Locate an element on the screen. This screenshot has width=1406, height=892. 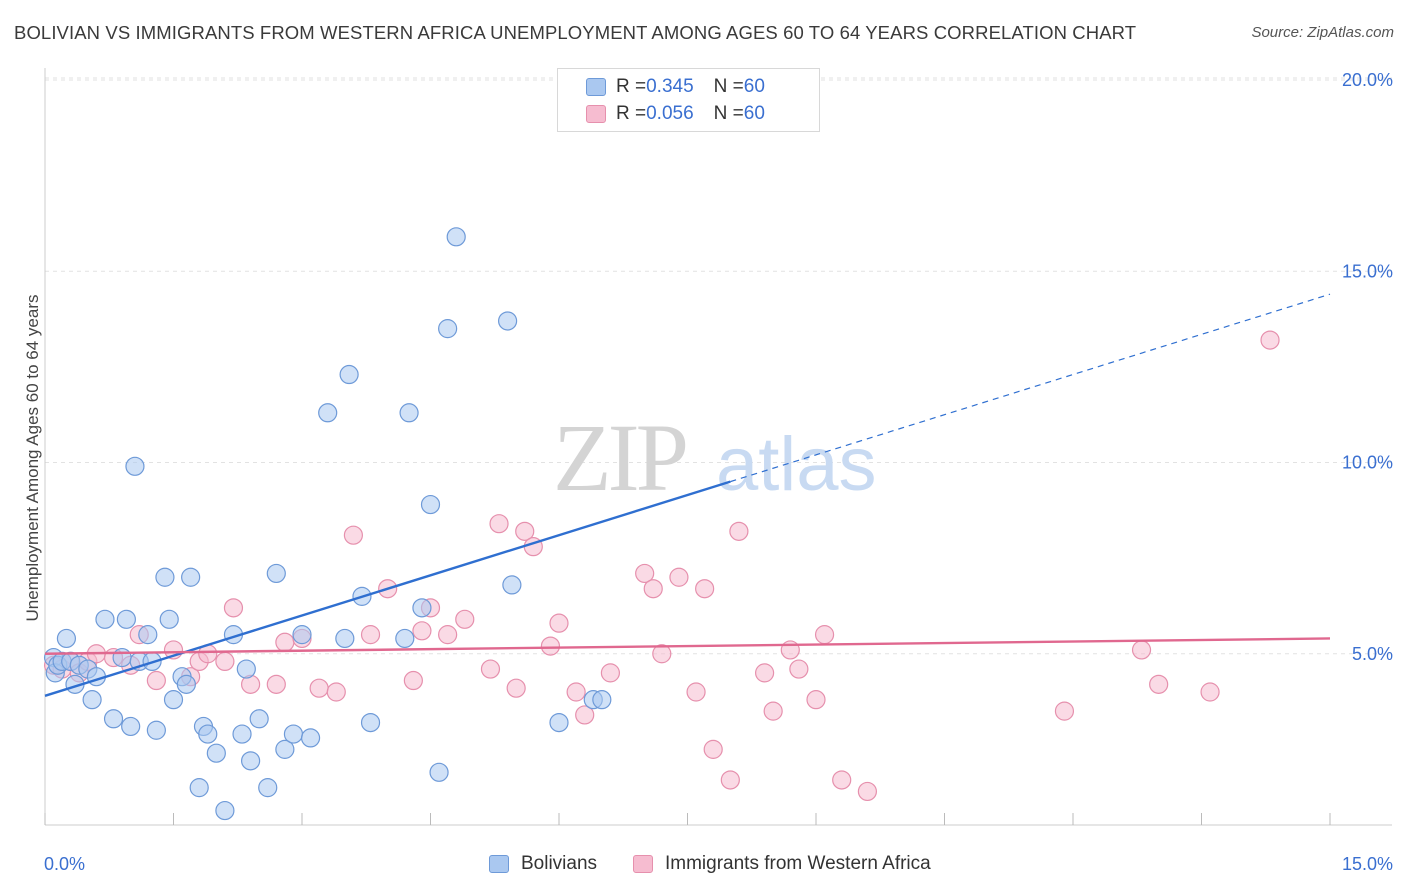
x-tick-label: 0.0% is located at coordinates (64, 864).